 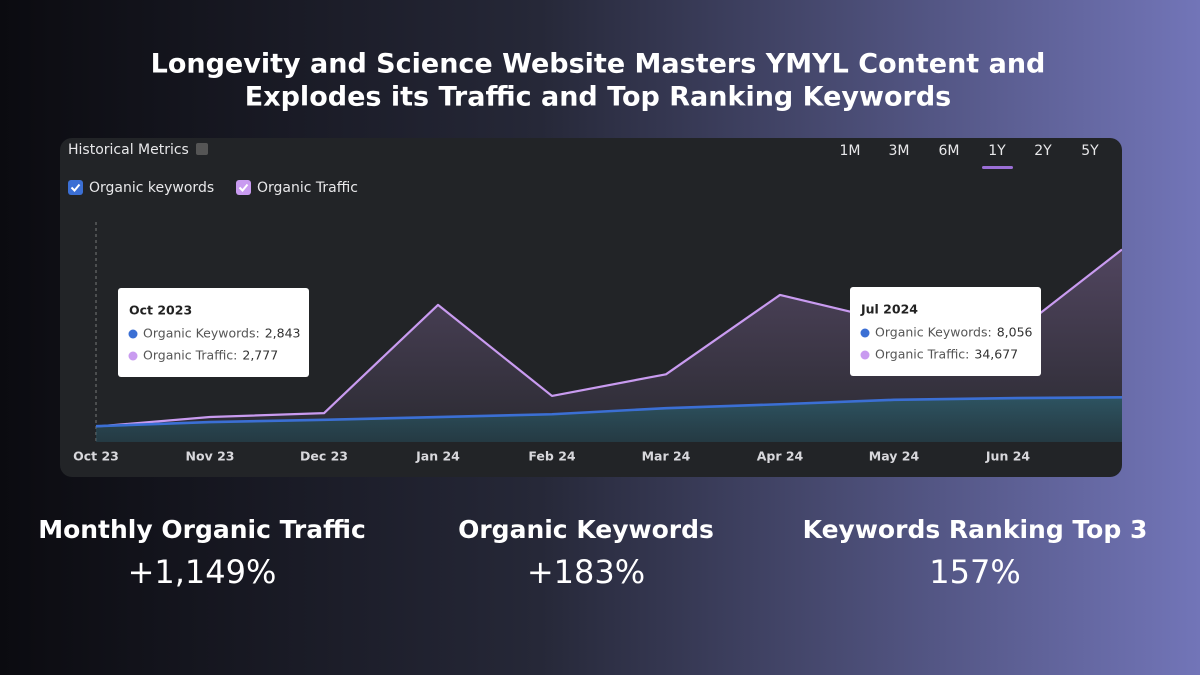 I want to click on range-button: 5Y, so click(x=1090, y=151).